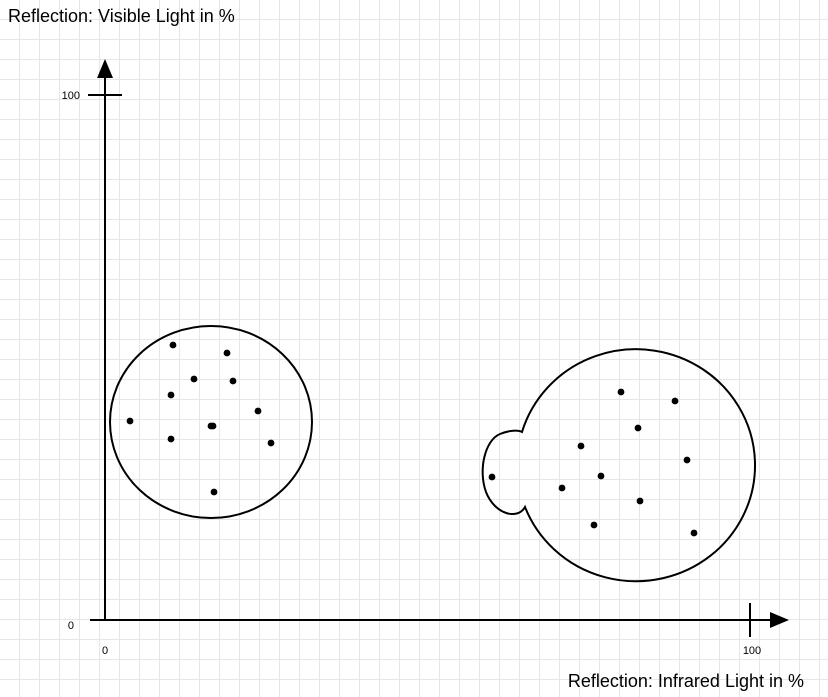 The height and width of the screenshot is (697, 828). I want to click on left-cluster-outline, so click(211, 422).